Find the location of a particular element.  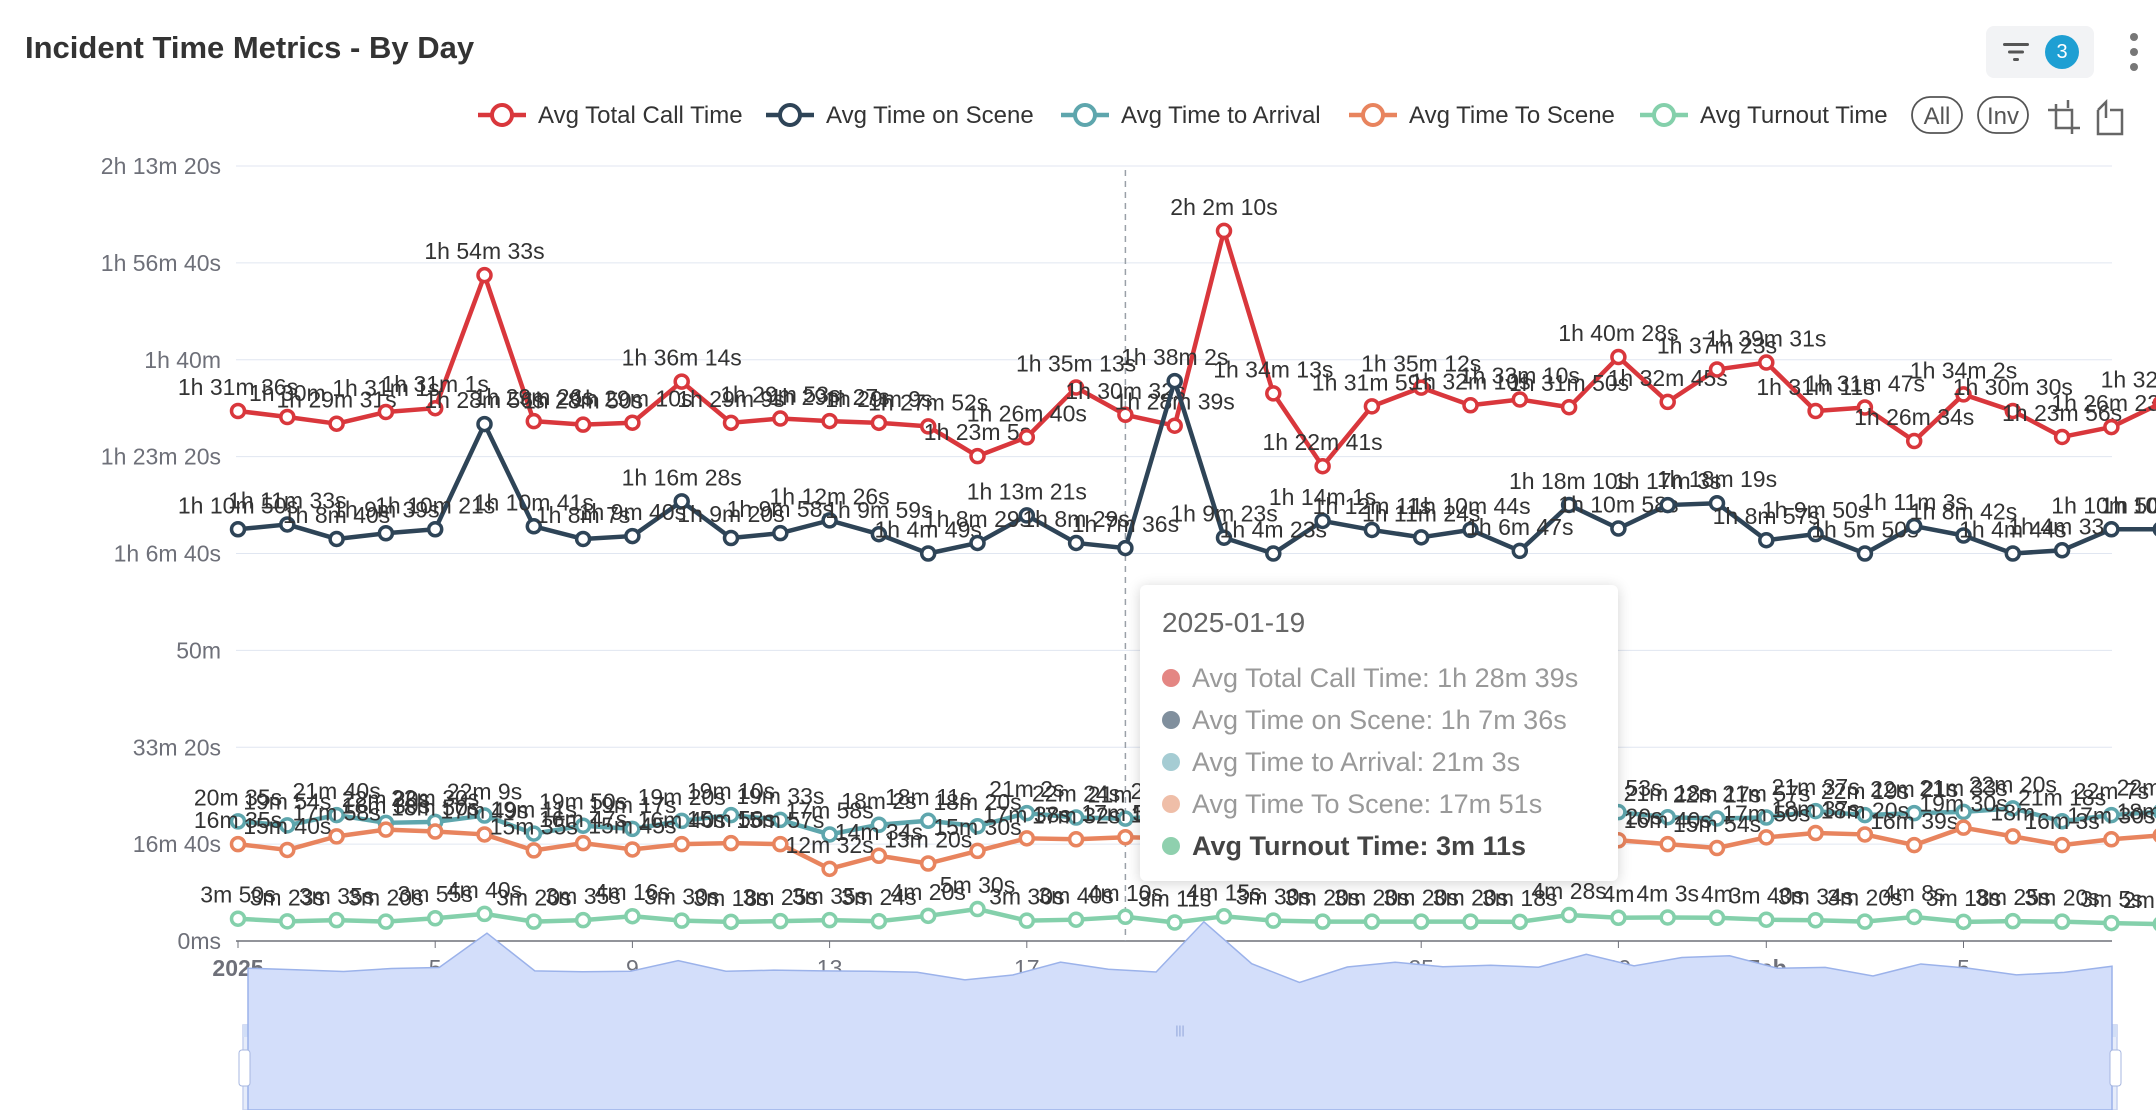

legend-item: Avg Time on Scene is located at coordinates (900, 115).